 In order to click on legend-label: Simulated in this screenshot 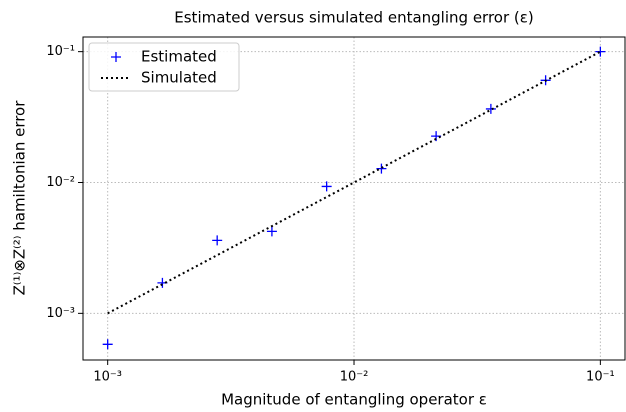, I will do `click(179, 78)`.